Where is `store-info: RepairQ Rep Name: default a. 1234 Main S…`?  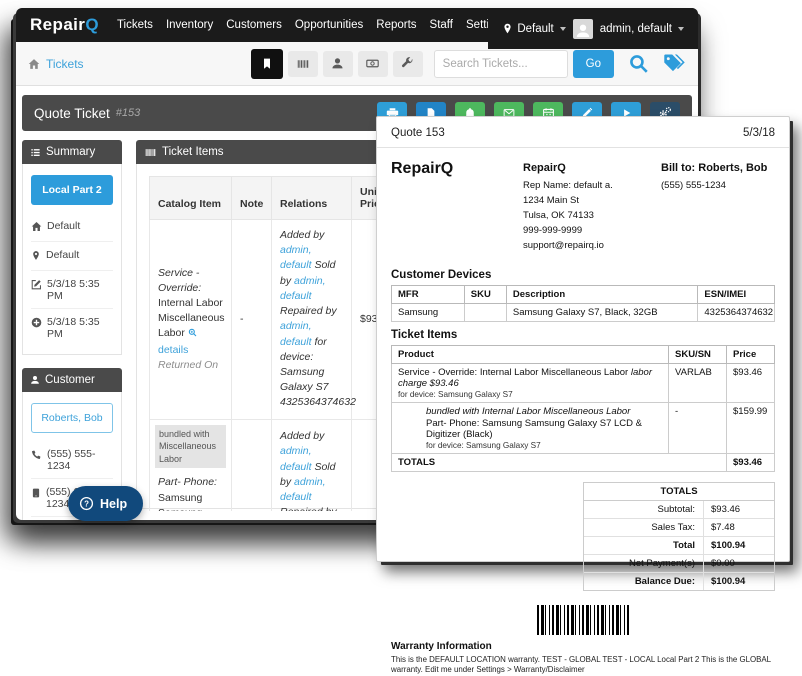 store-info: RepairQ Rep Name: default a. 1234 Main S… is located at coordinates (592, 207).